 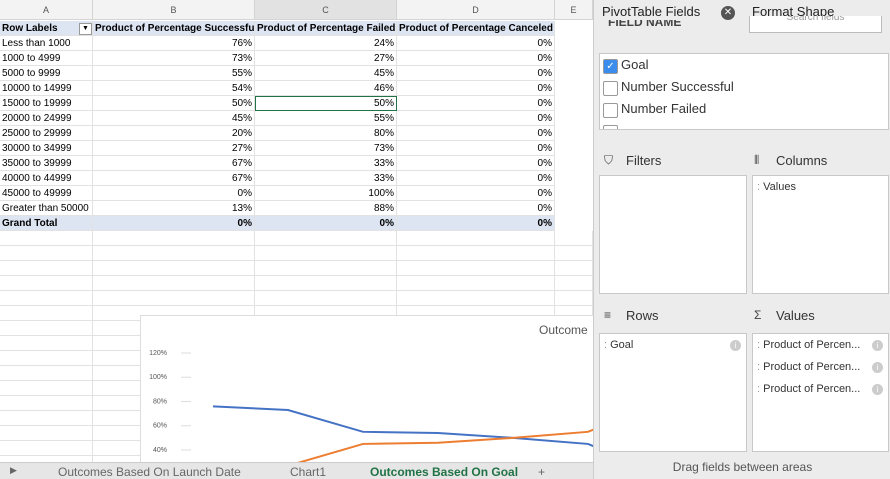 I want to click on area-icon: ≡, so click(x=608, y=315).